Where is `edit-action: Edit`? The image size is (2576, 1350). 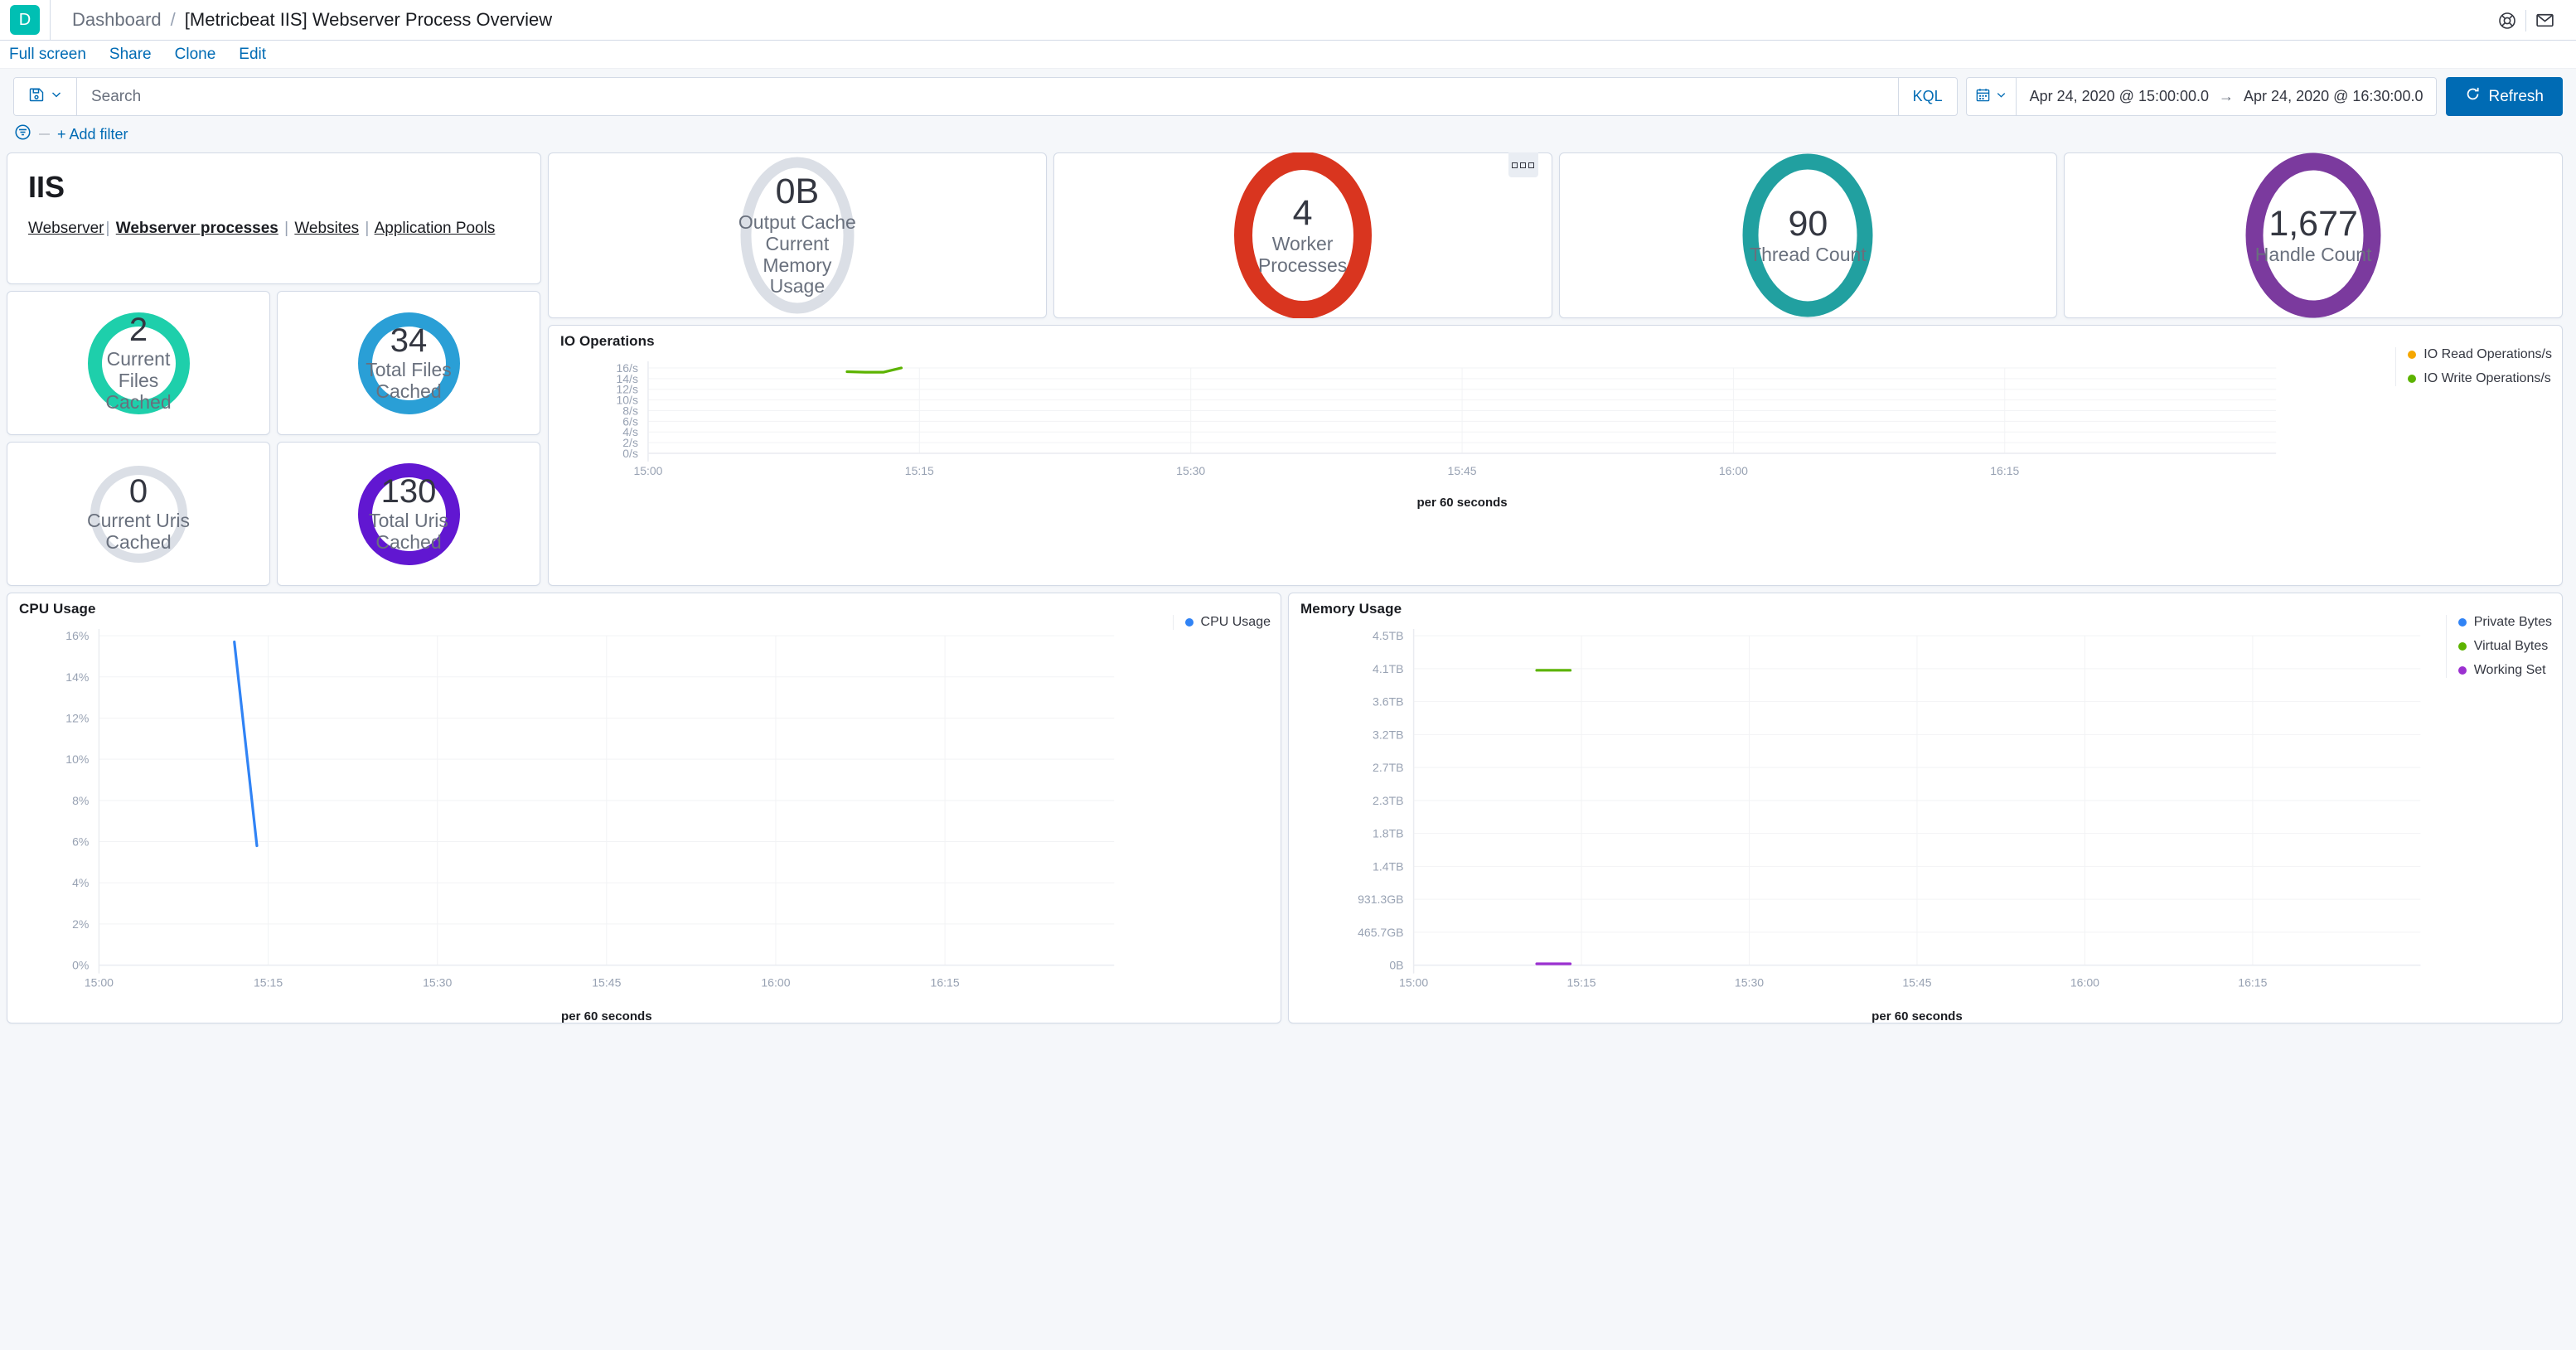
edit-action: Edit is located at coordinates (253, 54).